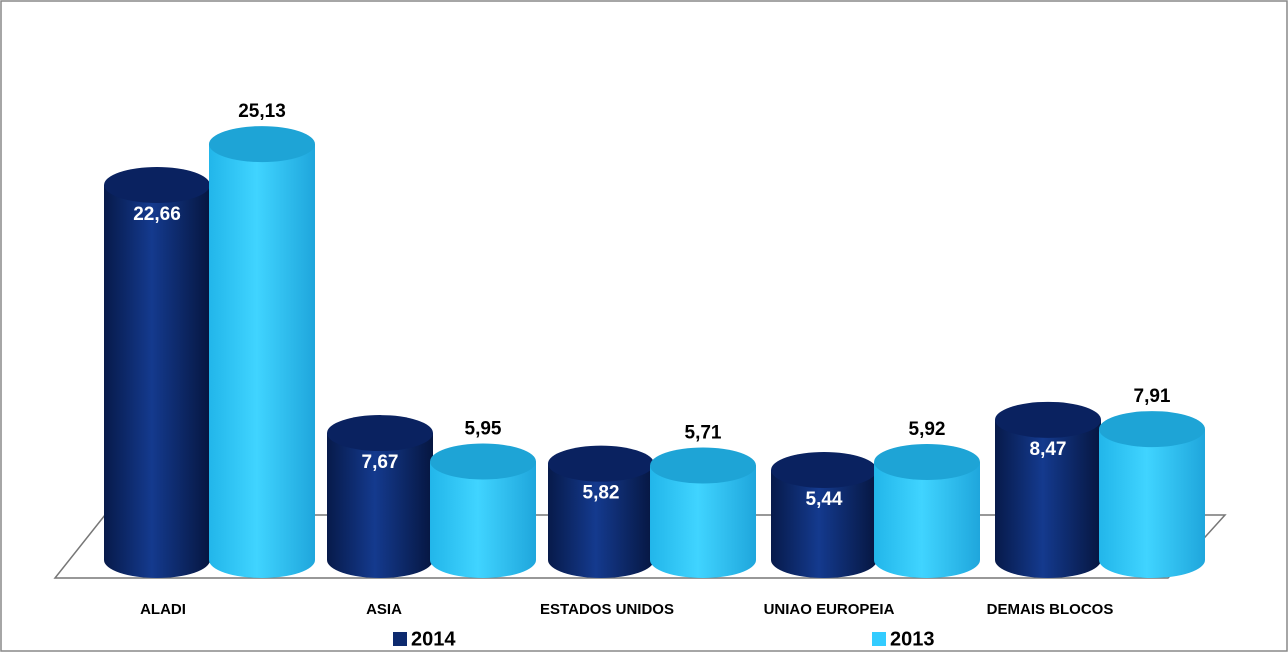 The height and width of the screenshot is (652, 1288). I want to click on value-label: 22,66, so click(157, 214).